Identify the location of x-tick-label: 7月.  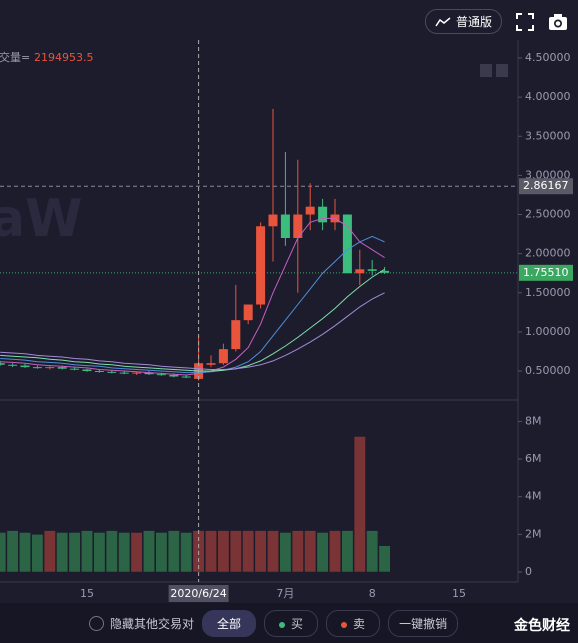
(285, 593).